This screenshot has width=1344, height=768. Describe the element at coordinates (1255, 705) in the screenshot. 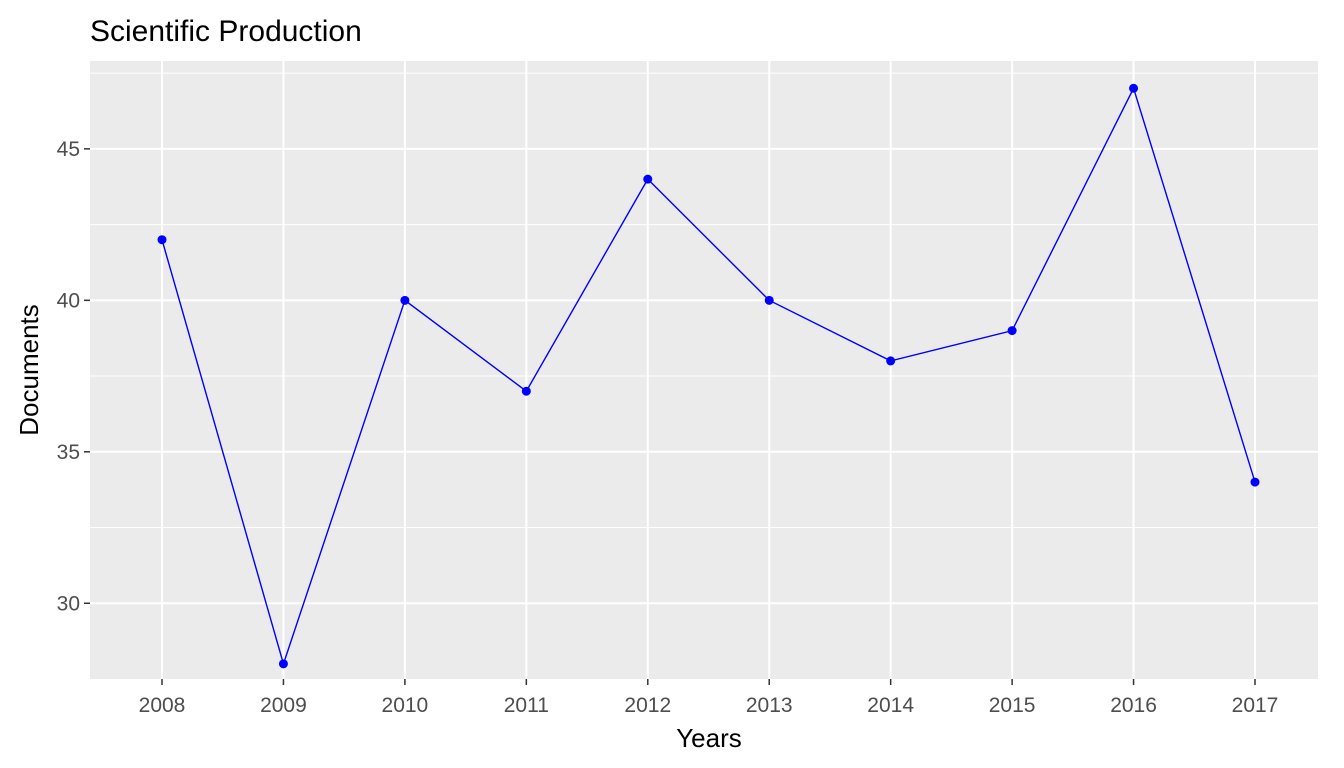

I see `x-tick-label: 2017` at that location.